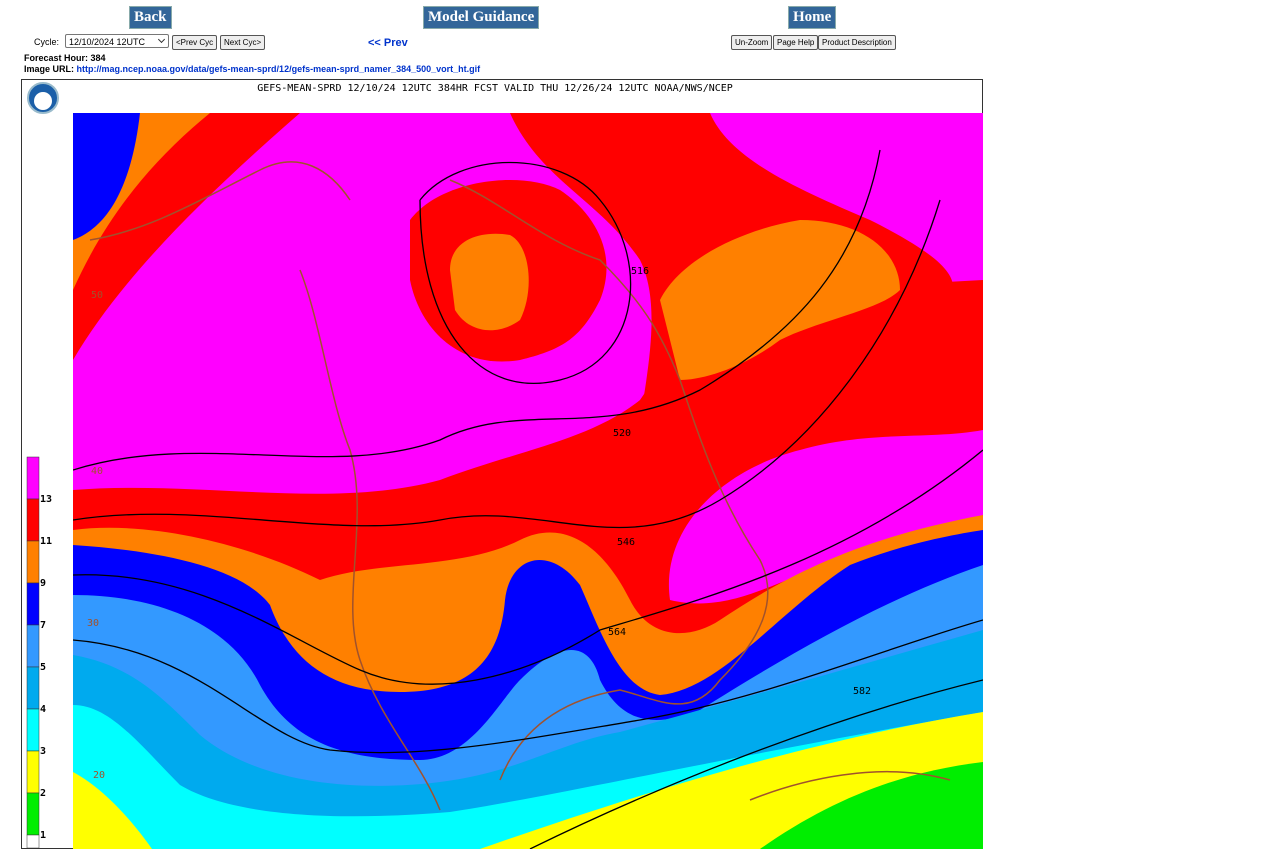 This screenshot has width=1275, height=849. Describe the element at coordinates (49, 69) in the screenshot. I see `image-url-label: Image URL:` at that location.